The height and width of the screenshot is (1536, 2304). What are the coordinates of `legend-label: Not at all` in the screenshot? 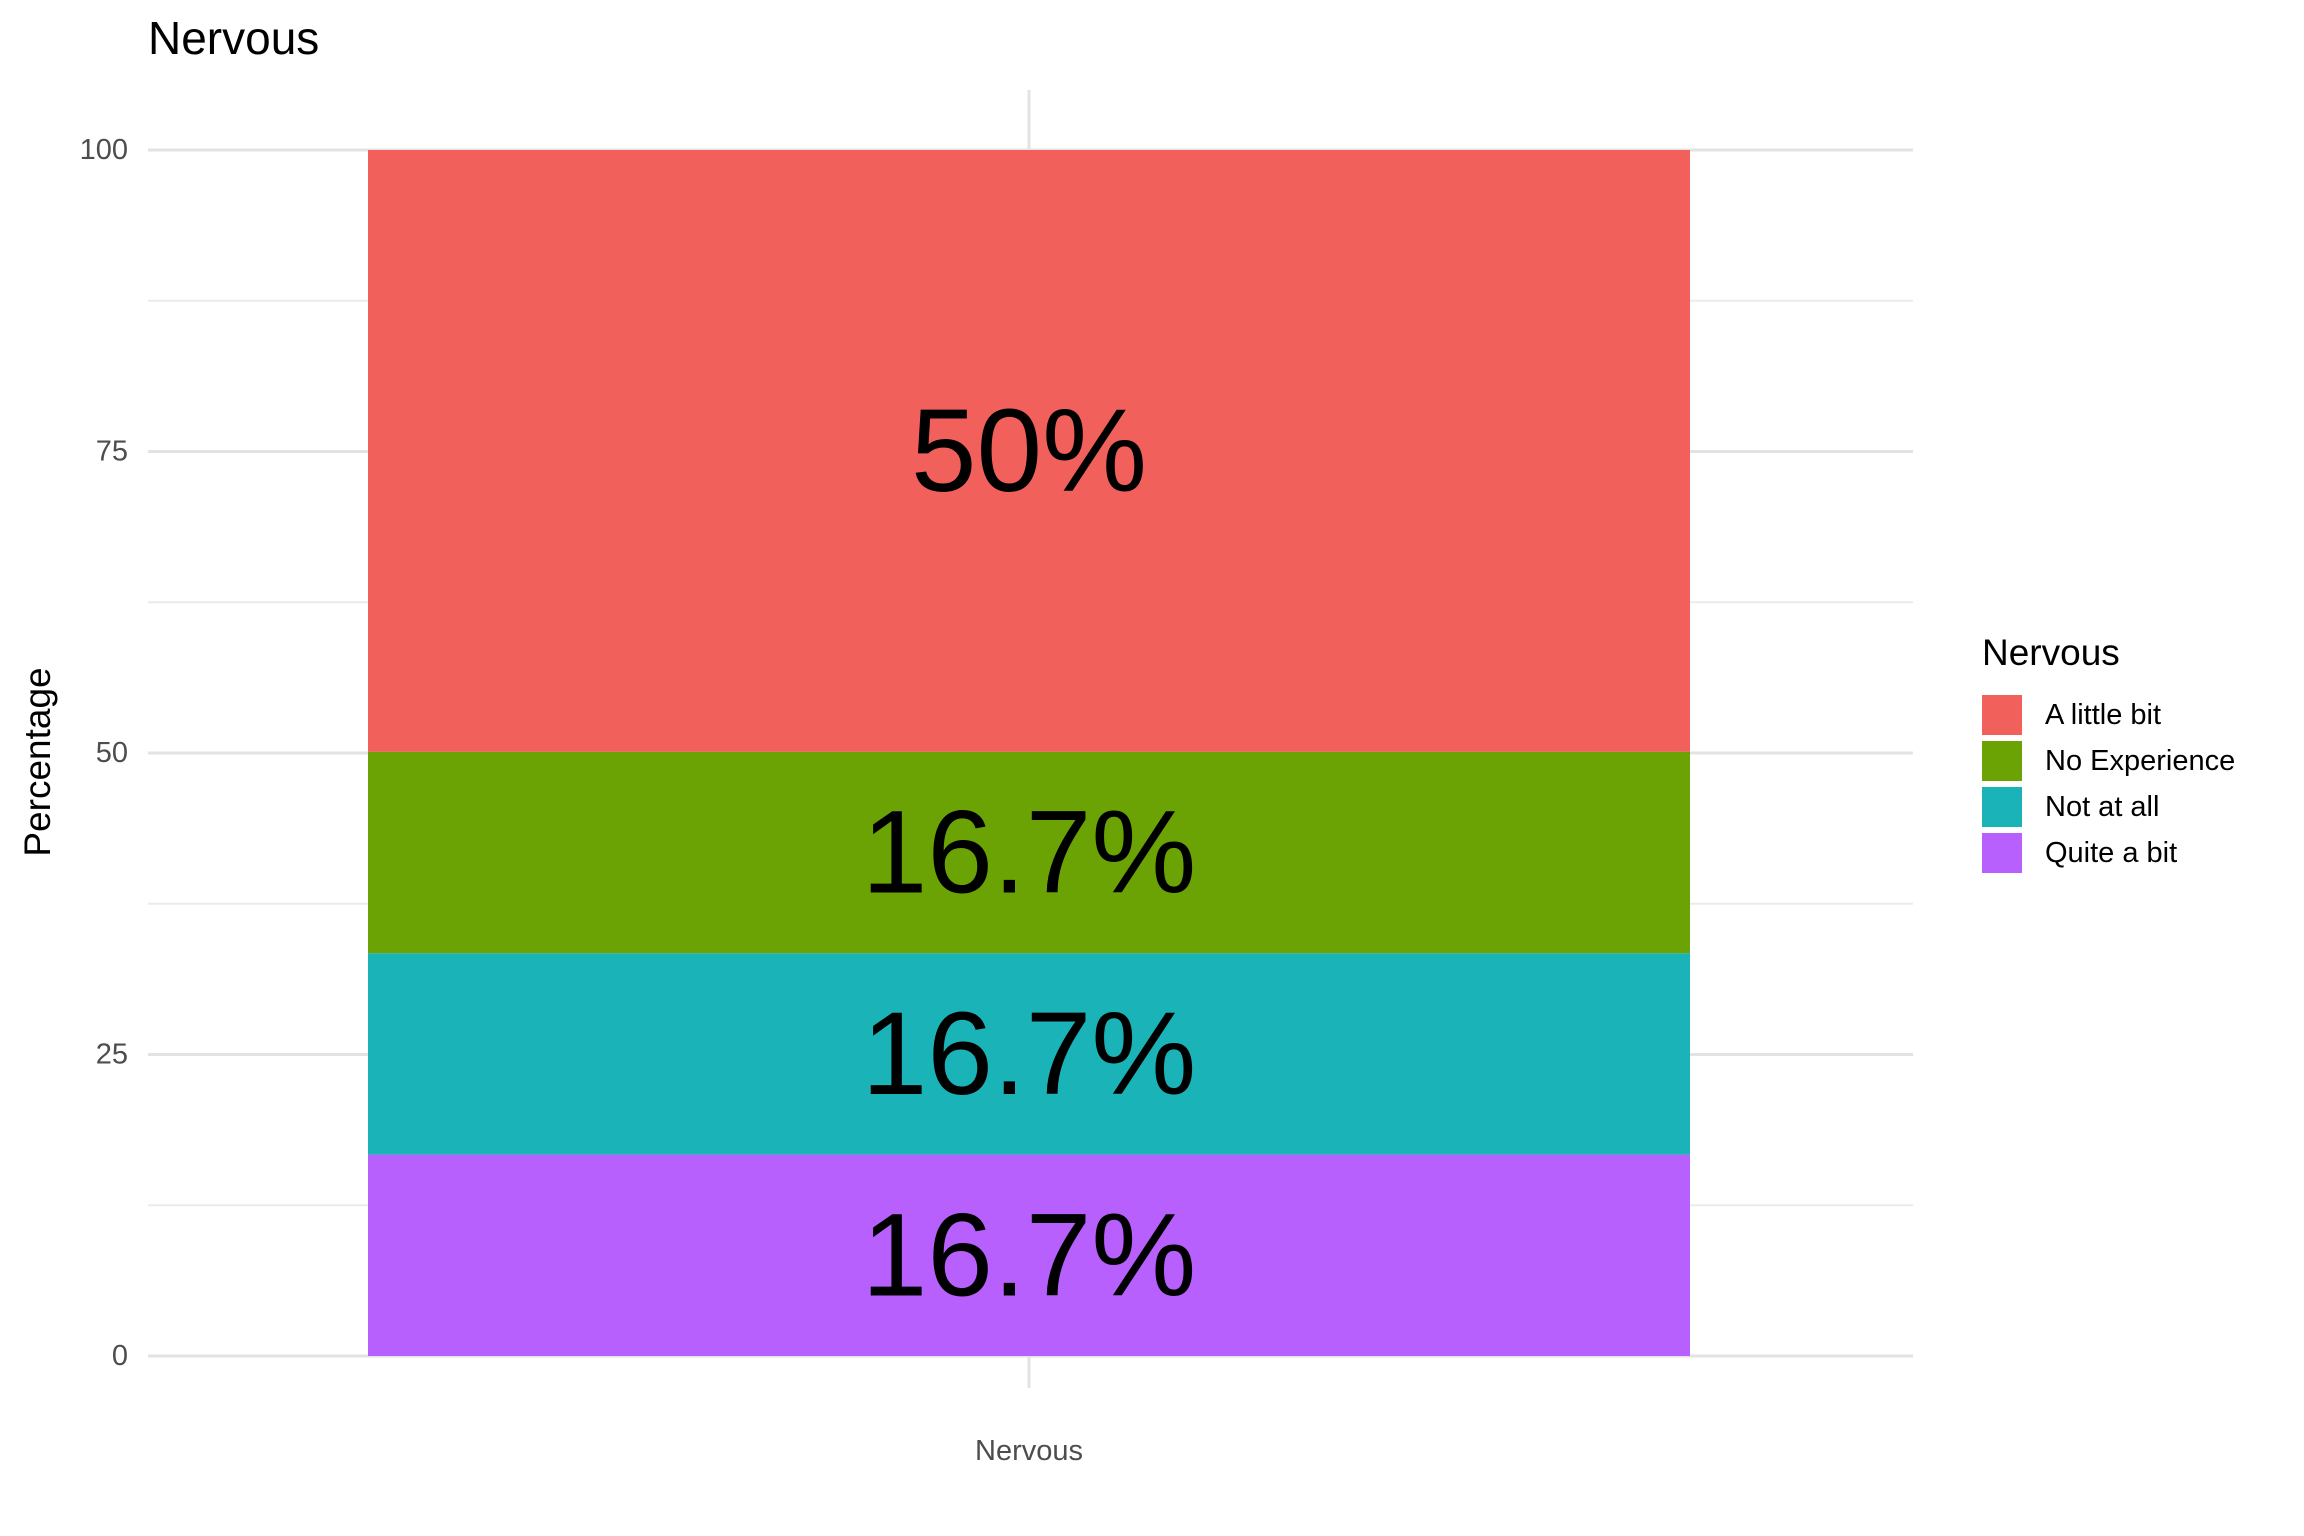 It's located at (2102, 807).